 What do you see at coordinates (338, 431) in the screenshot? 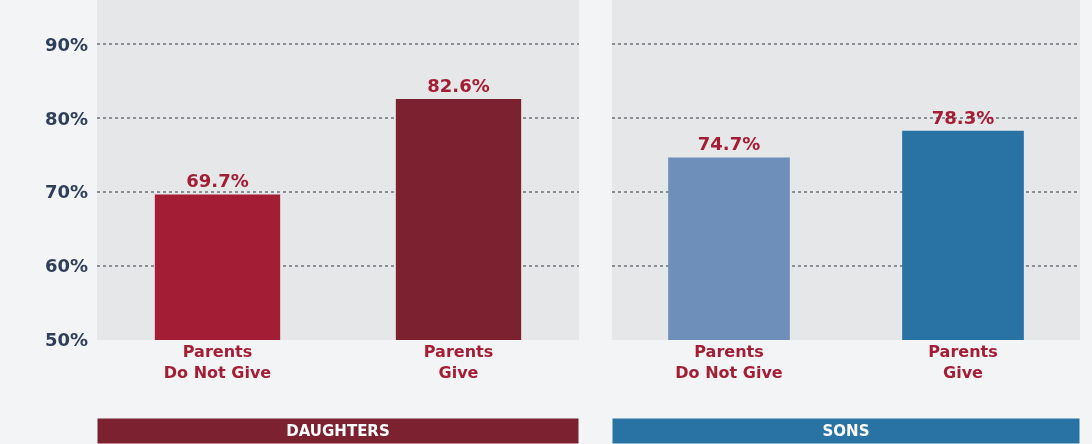
I see `x-axis-title: DAUGHTERS` at bounding box center [338, 431].